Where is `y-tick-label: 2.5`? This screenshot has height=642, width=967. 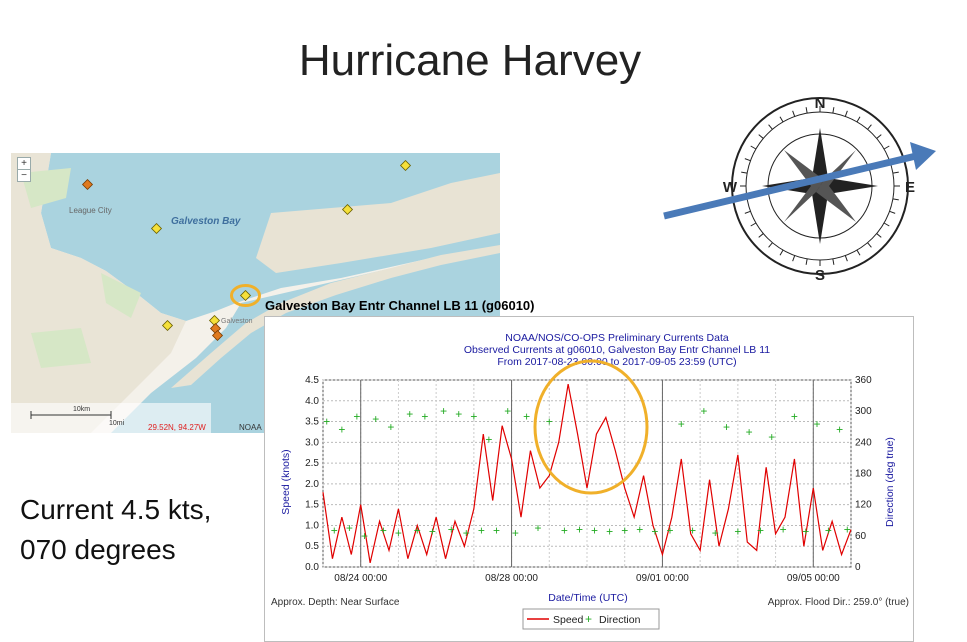
y-tick-label: 2.5 is located at coordinates (312, 463).